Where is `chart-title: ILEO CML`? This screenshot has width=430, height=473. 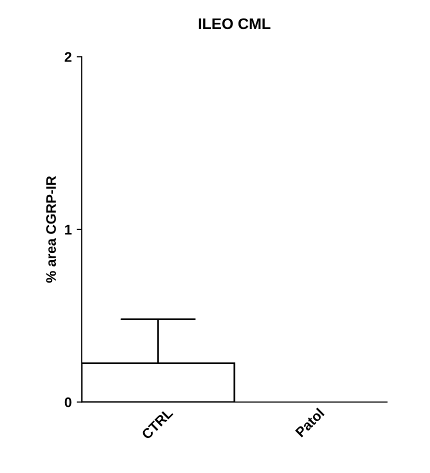 chart-title: ILEO CML is located at coordinates (234, 24).